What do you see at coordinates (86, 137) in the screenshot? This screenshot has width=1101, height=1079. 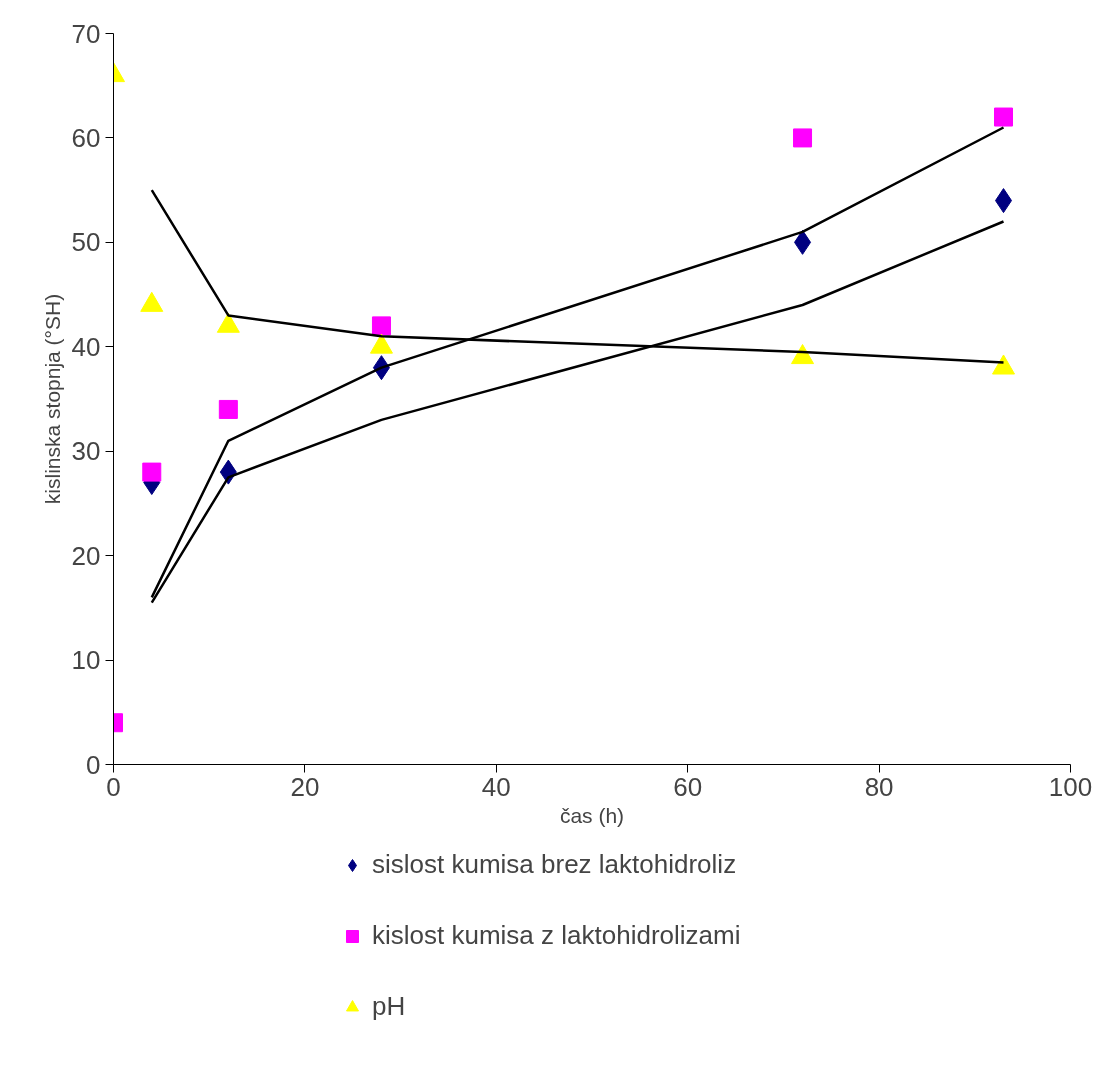 I see `y-tick-label: 60` at bounding box center [86, 137].